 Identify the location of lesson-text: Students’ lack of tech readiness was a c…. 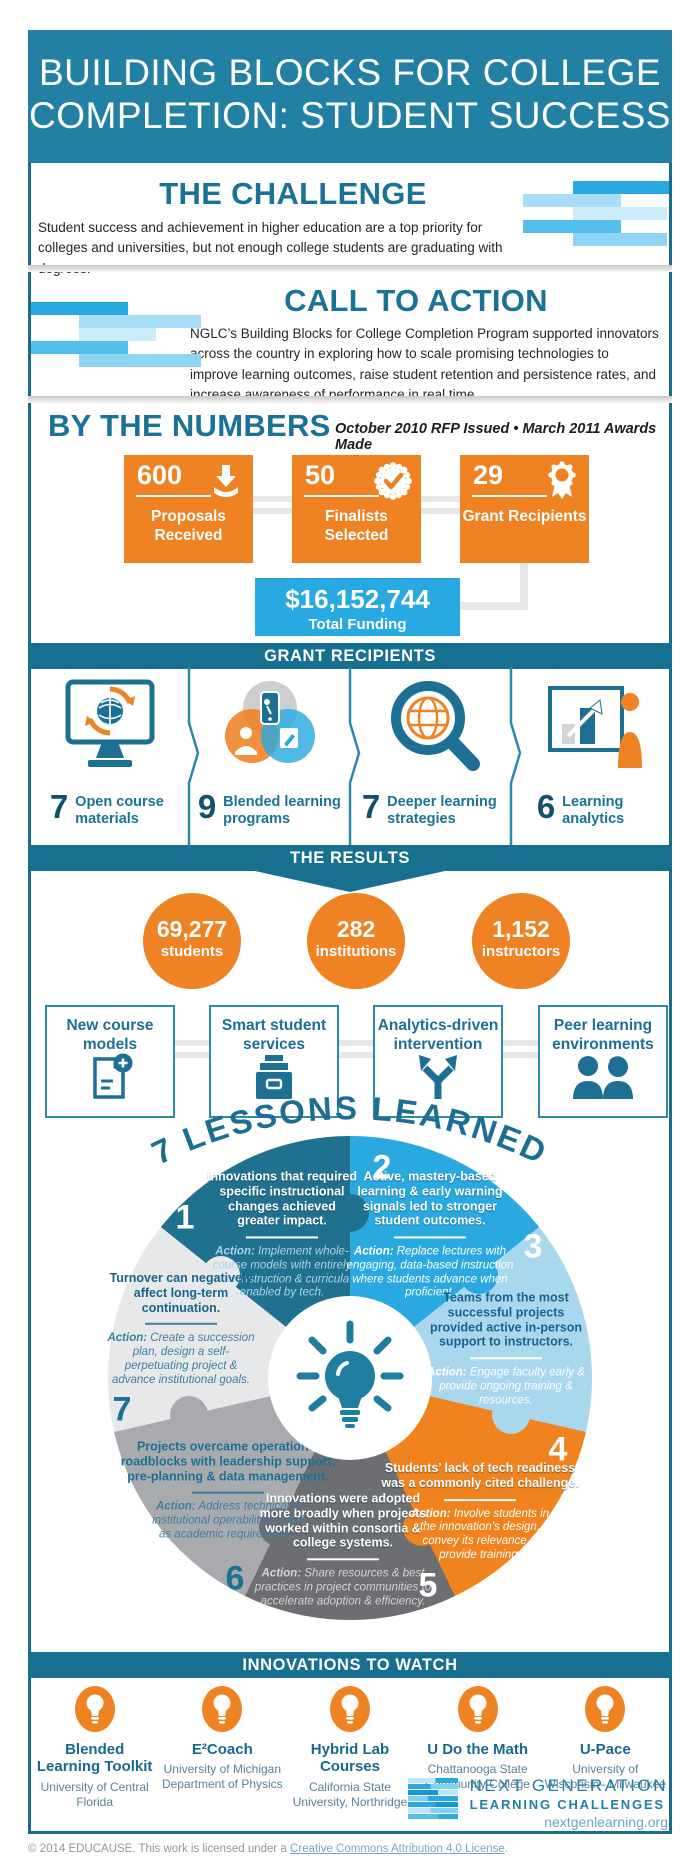
(480, 1475).